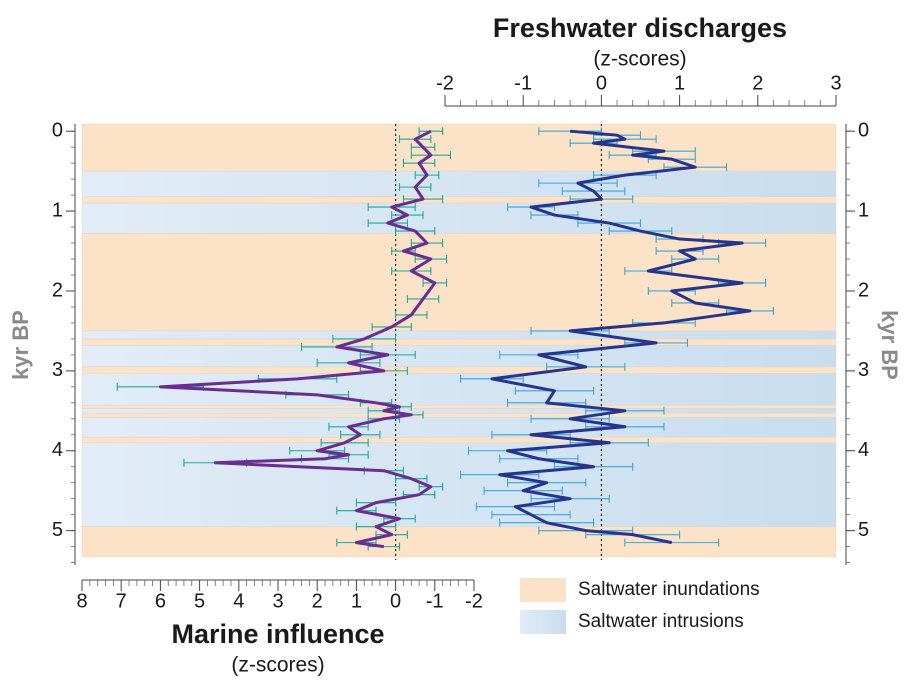 The height and width of the screenshot is (688, 909). I want to click on bottom-axis-subtitle: (z-scores), so click(277, 665).